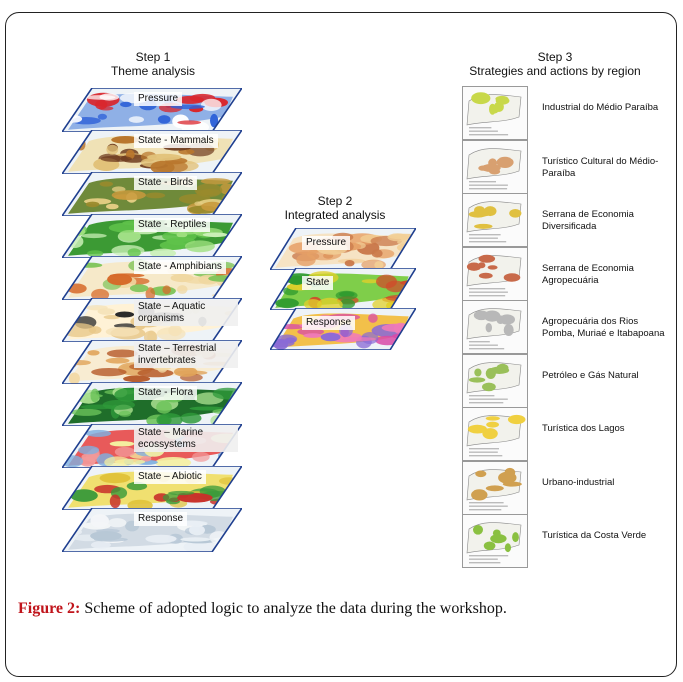 The width and height of the screenshot is (683, 682). I want to click on step3-title: Step 3, so click(555, 57).